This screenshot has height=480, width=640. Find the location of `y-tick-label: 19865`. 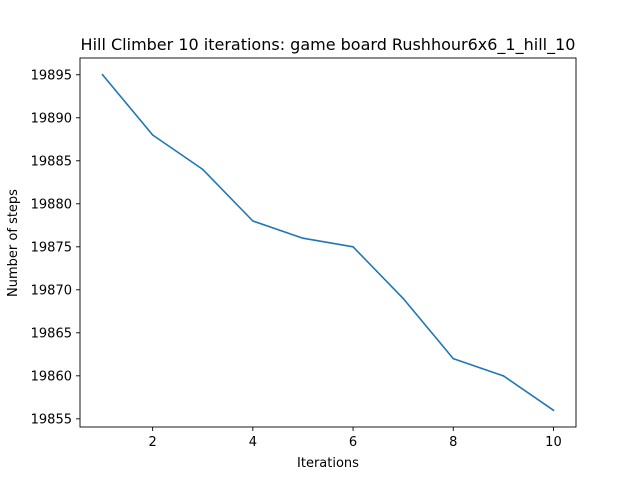

y-tick-label: 19865 is located at coordinates (51, 333).